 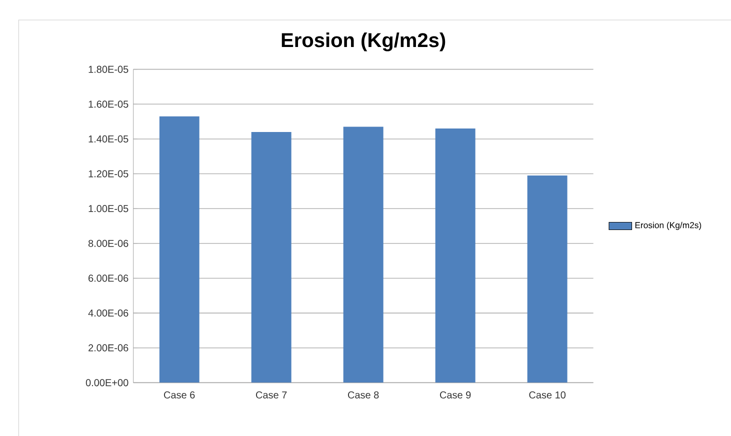 I want to click on legend-label: Erosion (Kg/m2s), so click(x=668, y=226).